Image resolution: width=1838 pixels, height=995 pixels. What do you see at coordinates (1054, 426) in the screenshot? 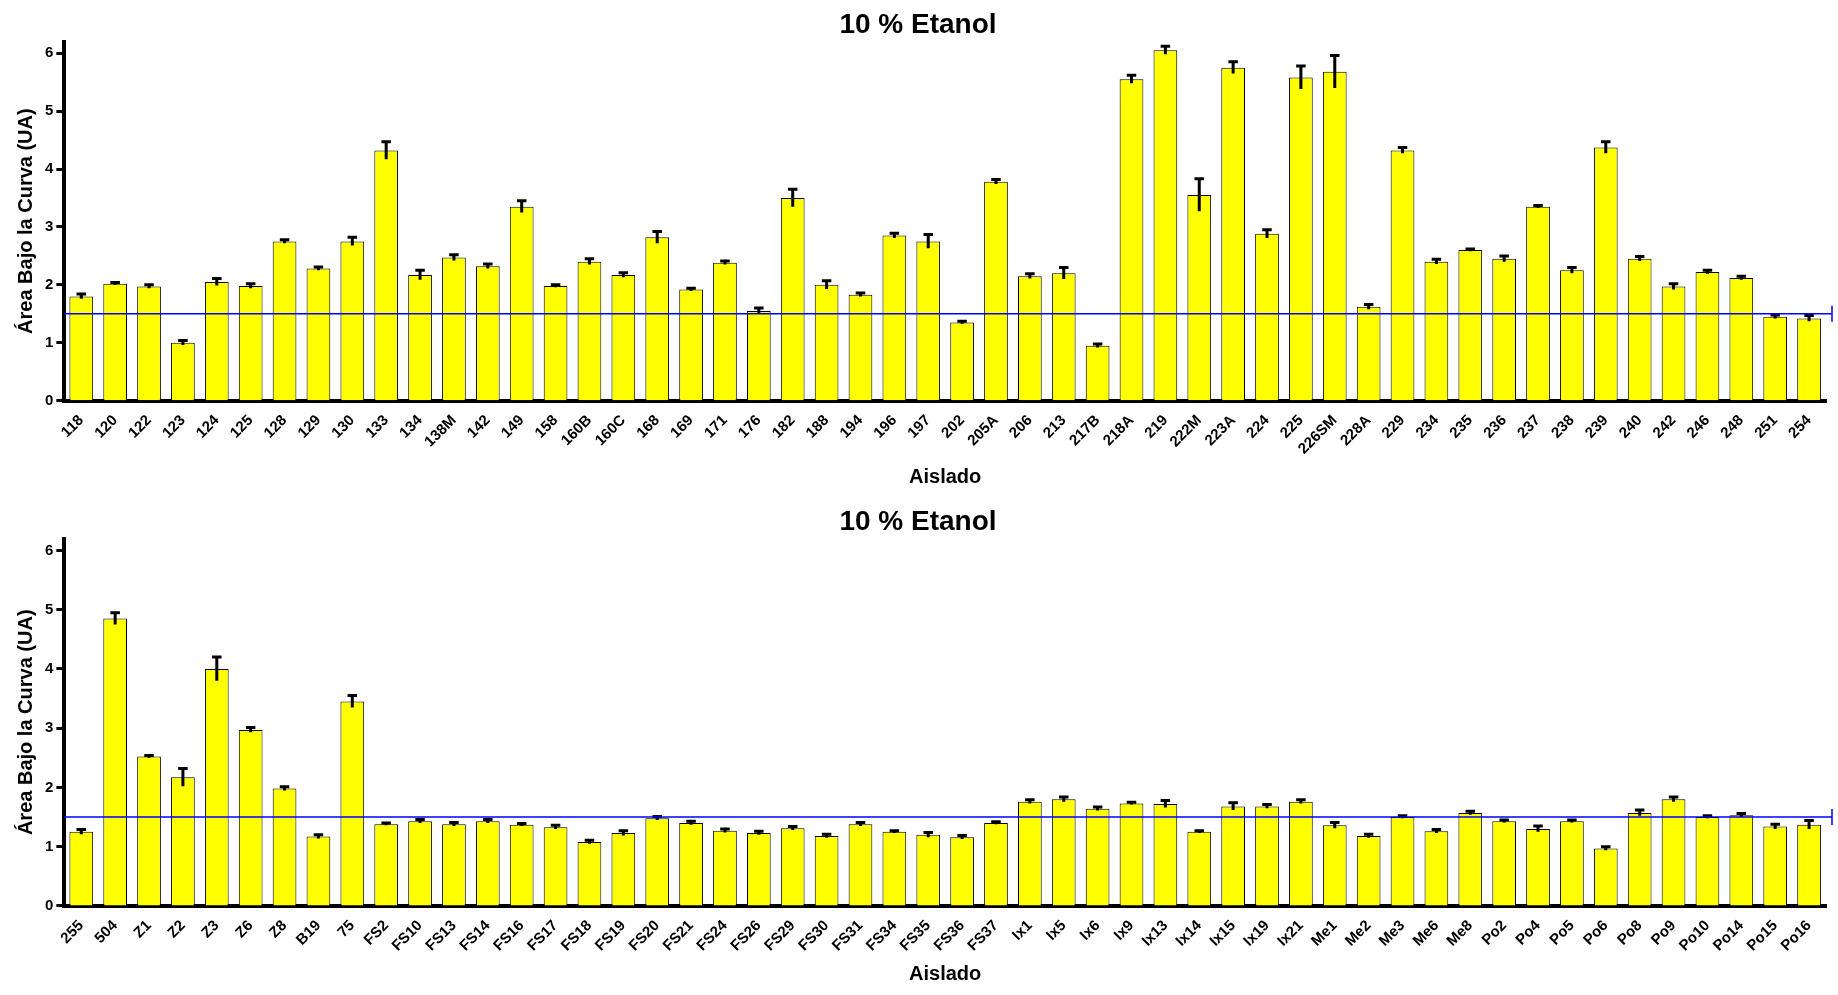
I see `x-tick-label: 213` at bounding box center [1054, 426].